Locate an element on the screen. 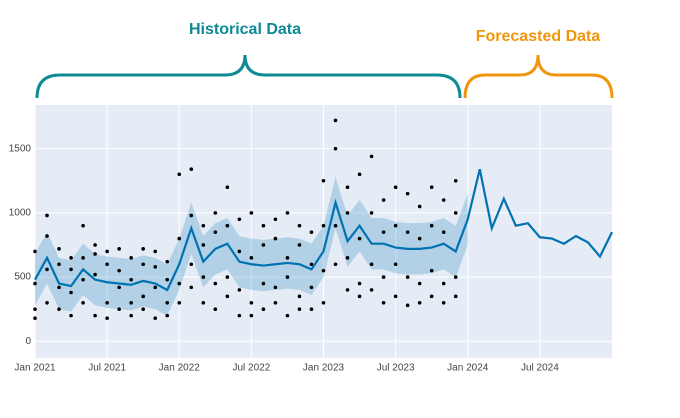  y-tick-label: 0 is located at coordinates (28, 341).